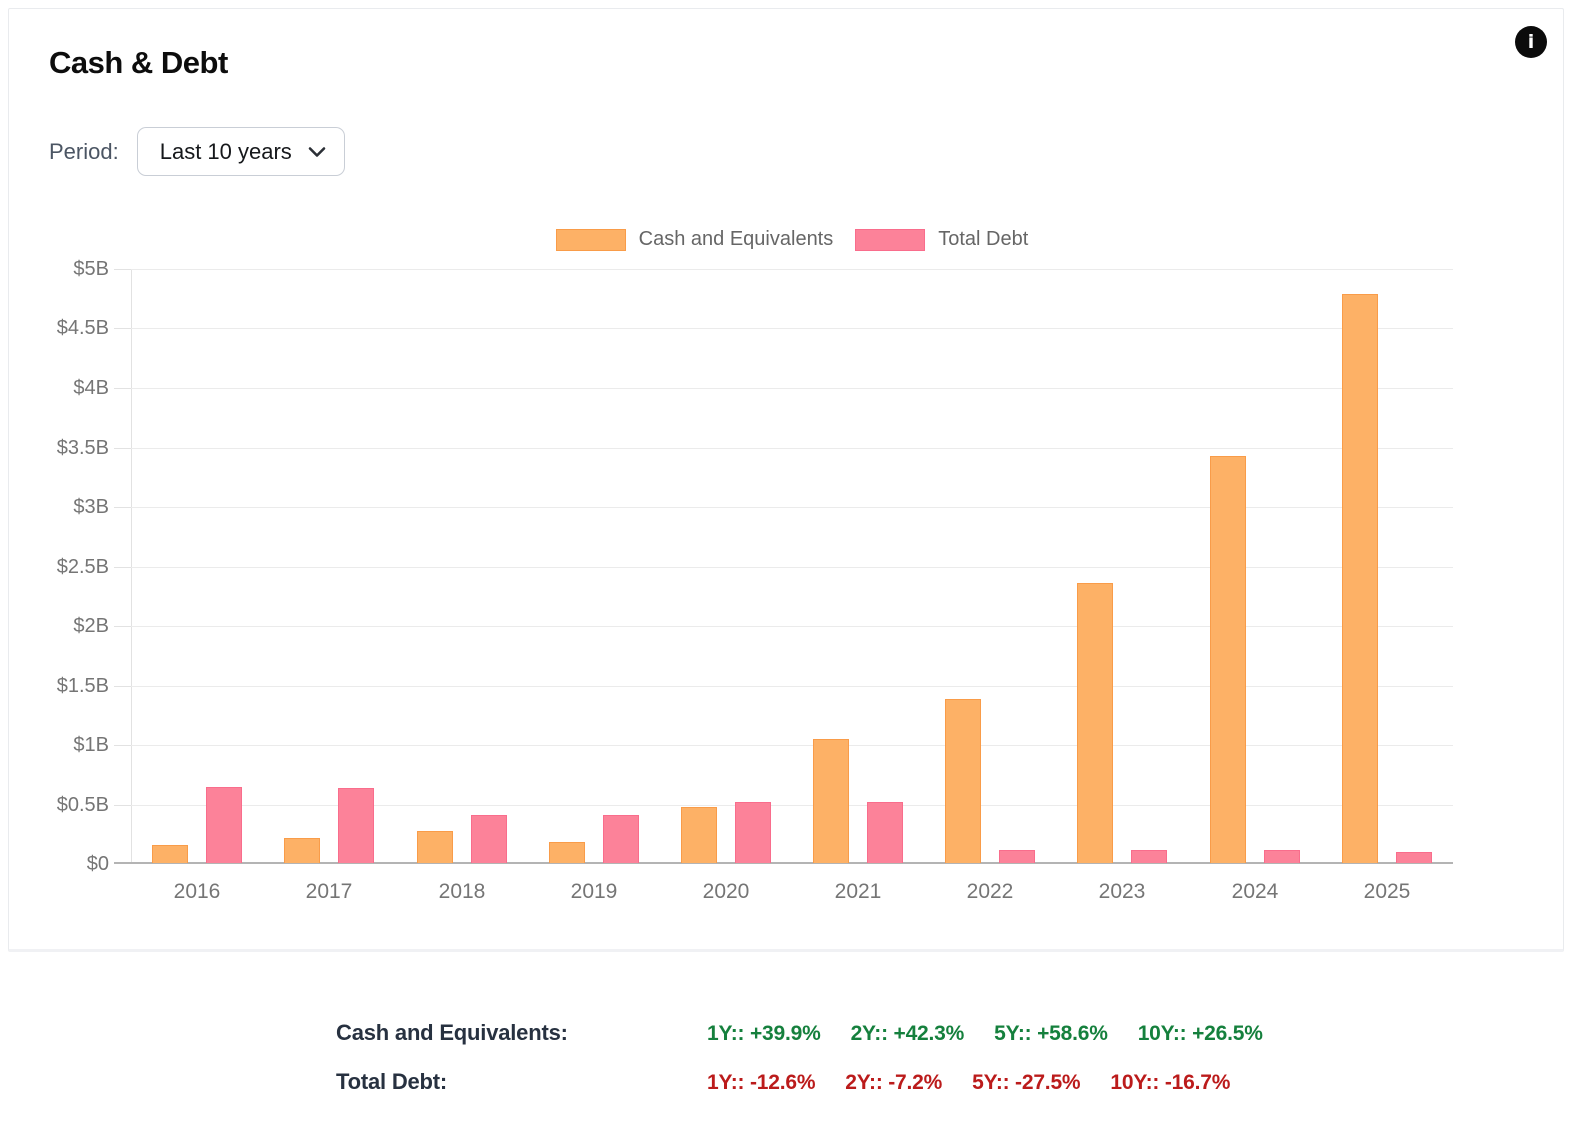 Image resolution: width=1572 pixels, height=1131 pixels. What do you see at coordinates (621, 839) in the screenshot?
I see `bar-total-debt-2019` at bounding box center [621, 839].